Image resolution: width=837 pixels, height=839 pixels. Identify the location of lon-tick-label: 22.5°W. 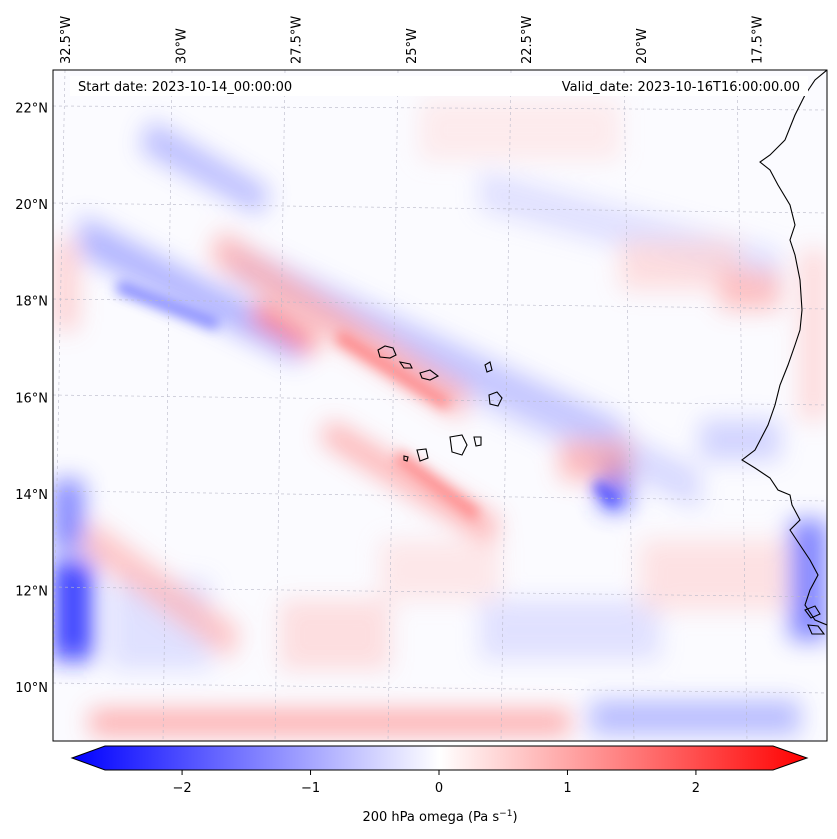
(527, 40).